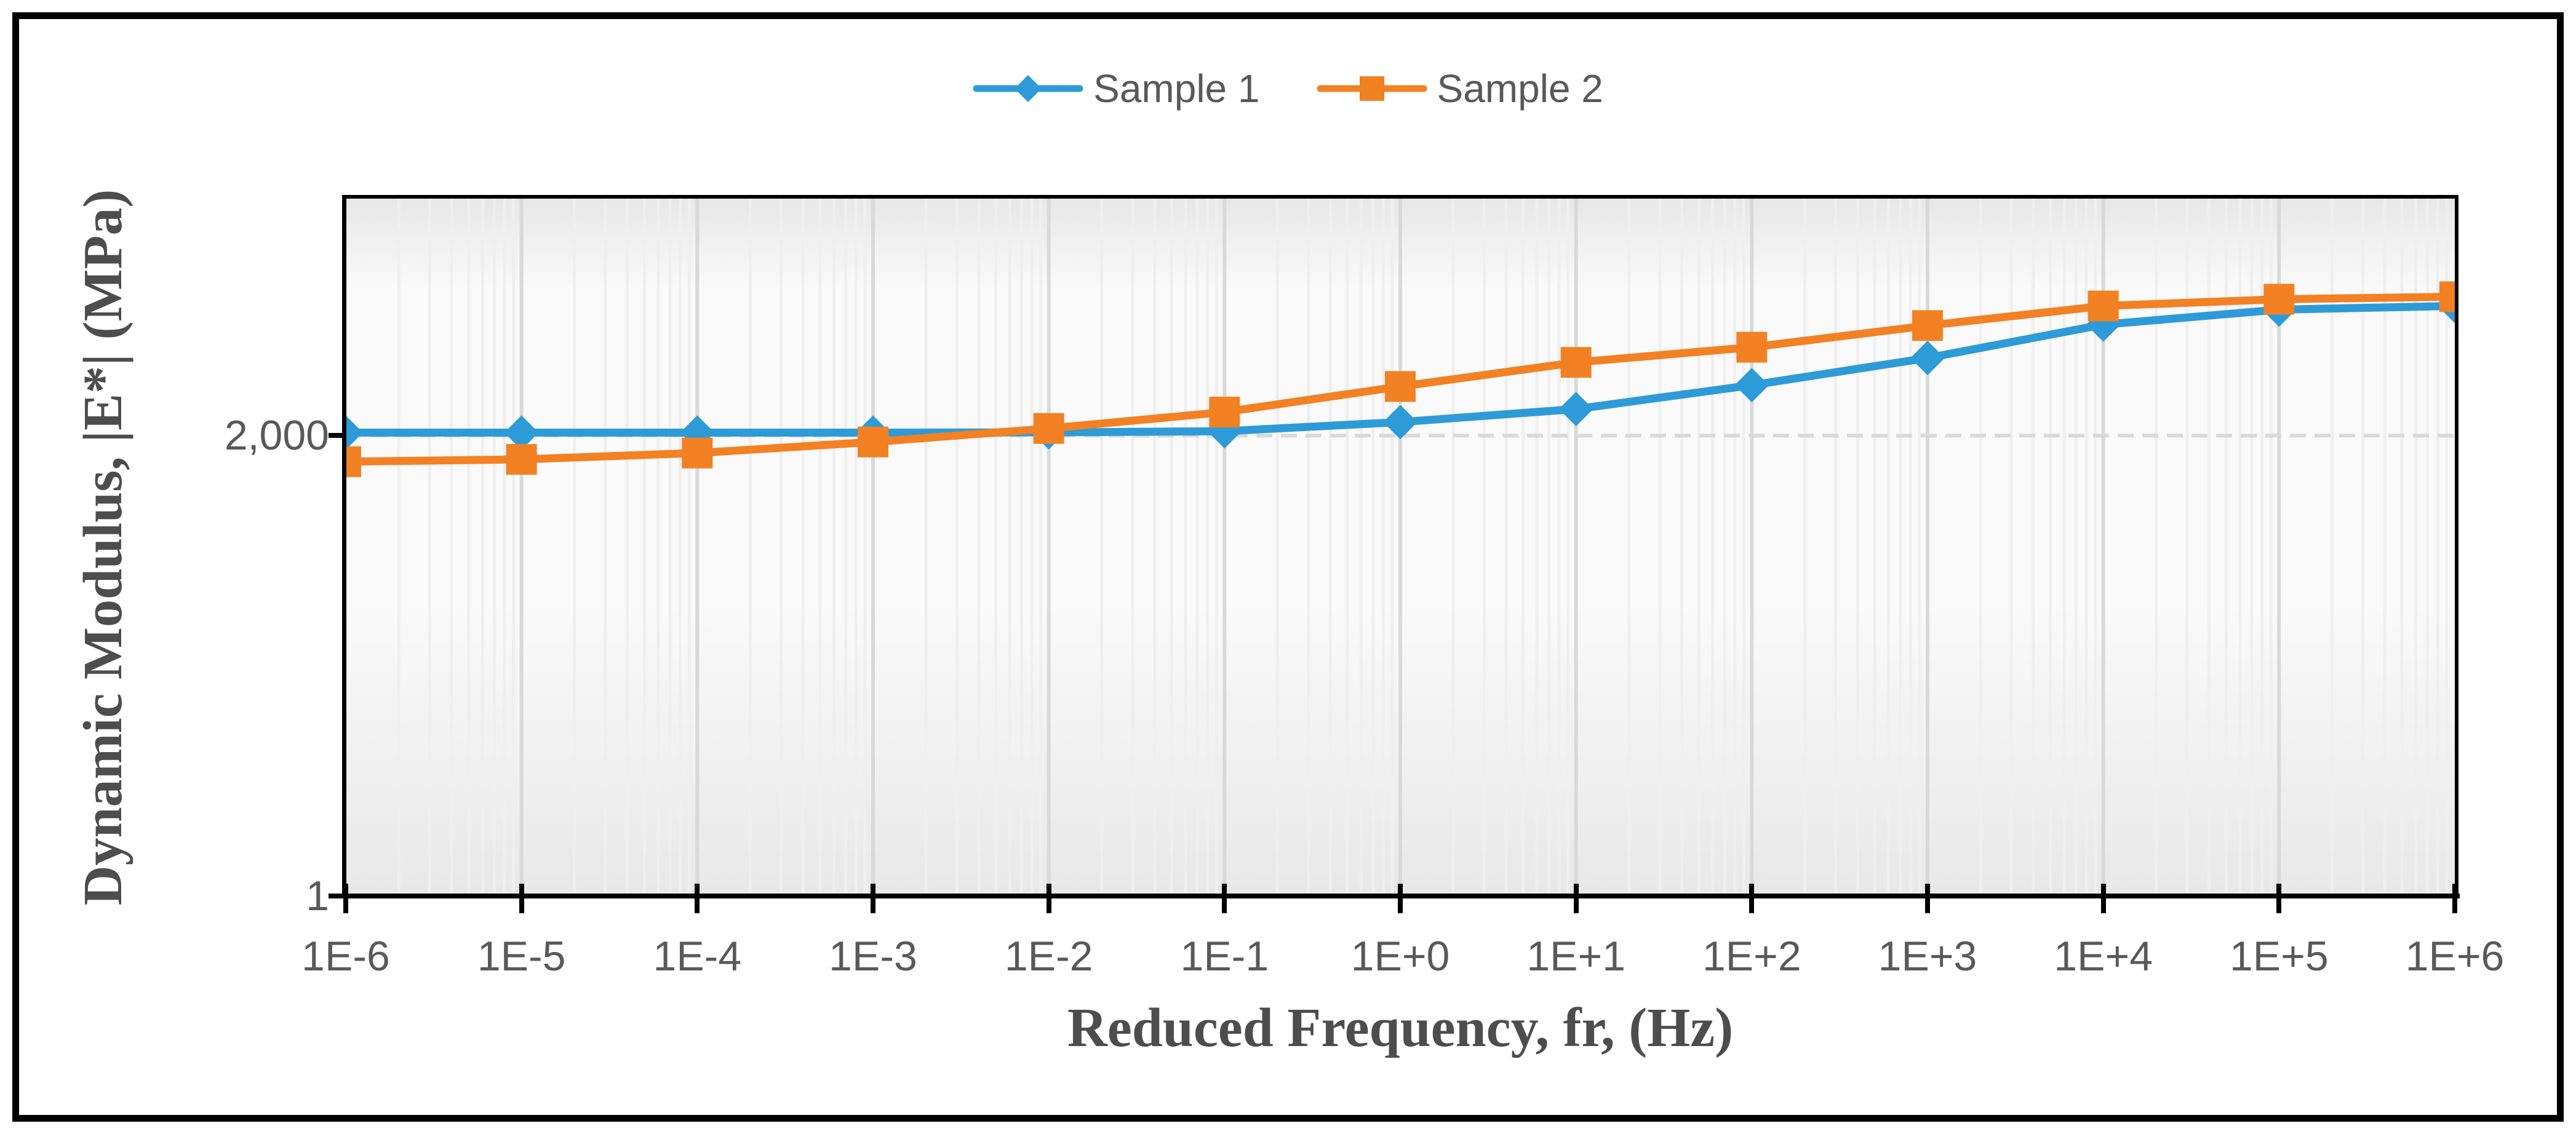 Image resolution: width=2576 pixels, height=1134 pixels. I want to click on x-axis-tick-label: 1E+2, so click(1751, 956).